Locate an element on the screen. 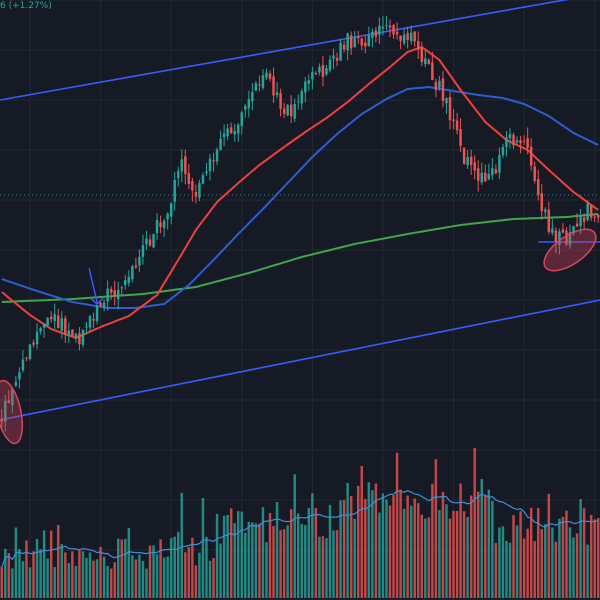 This screenshot has height=600, width=600. price-change-label: 6 (+1.27%) is located at coordinates (26, 6).